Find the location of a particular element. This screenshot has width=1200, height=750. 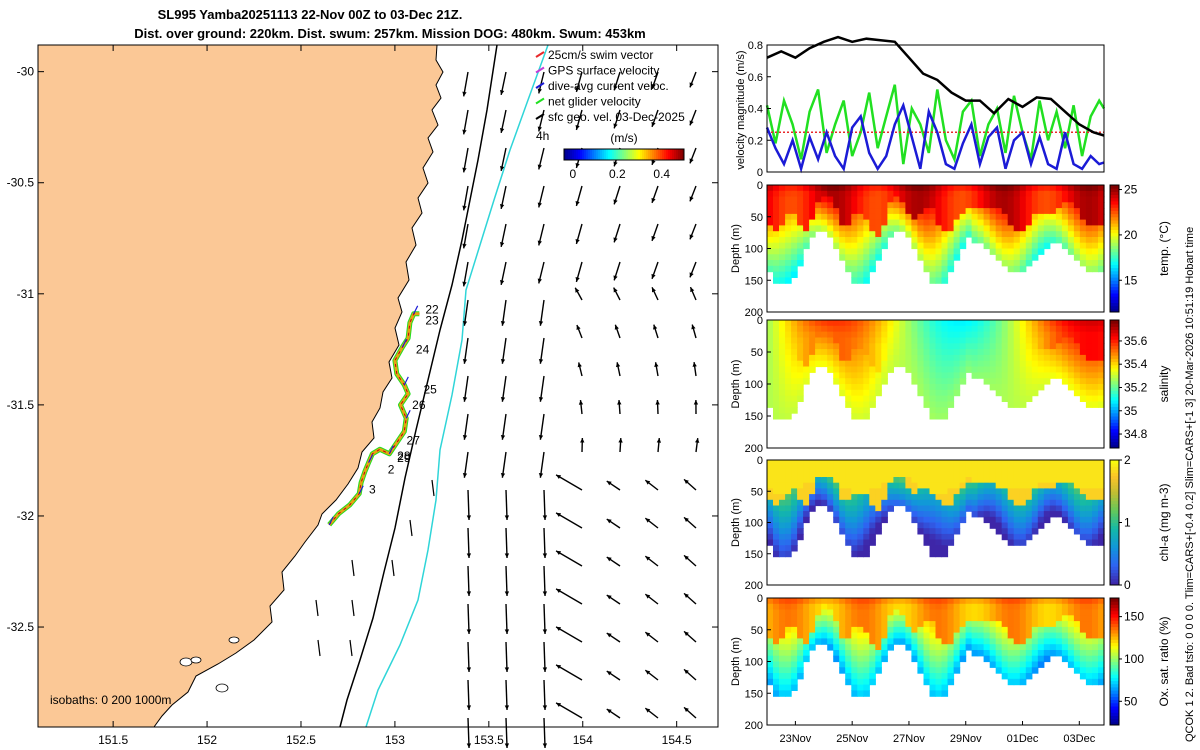

section-y-tick-label: 50 is located at coordinates (757, 218).